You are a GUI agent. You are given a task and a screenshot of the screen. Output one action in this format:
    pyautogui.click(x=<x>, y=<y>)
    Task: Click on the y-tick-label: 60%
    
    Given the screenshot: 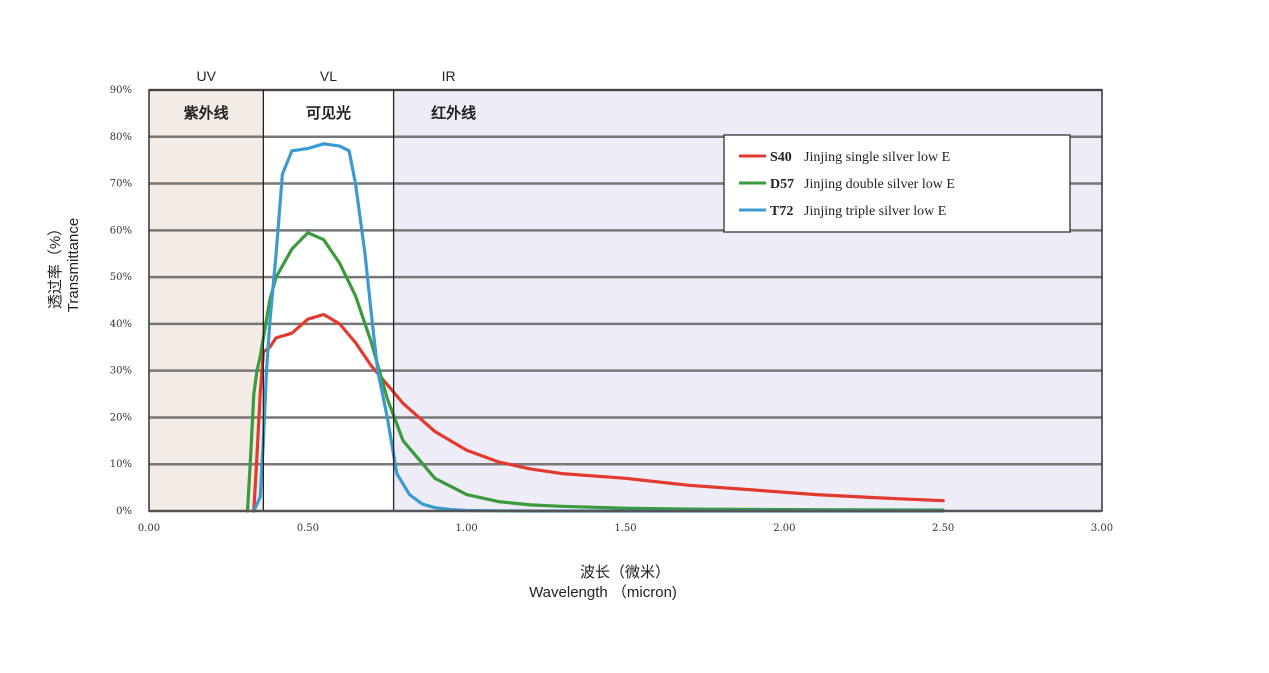 What is the action you would take?
    pyautogui.click(x=121, y=230)
    